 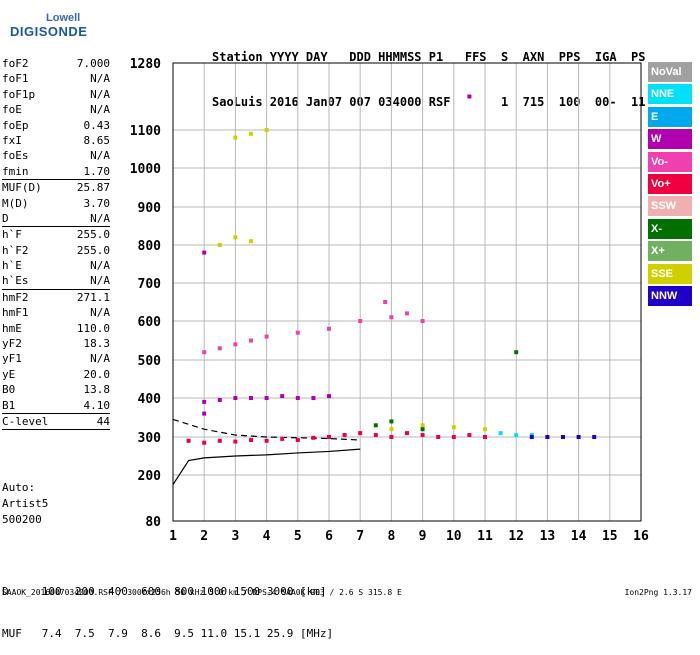 I want to click on param-value: 18.3, so click(x=97, y=344).